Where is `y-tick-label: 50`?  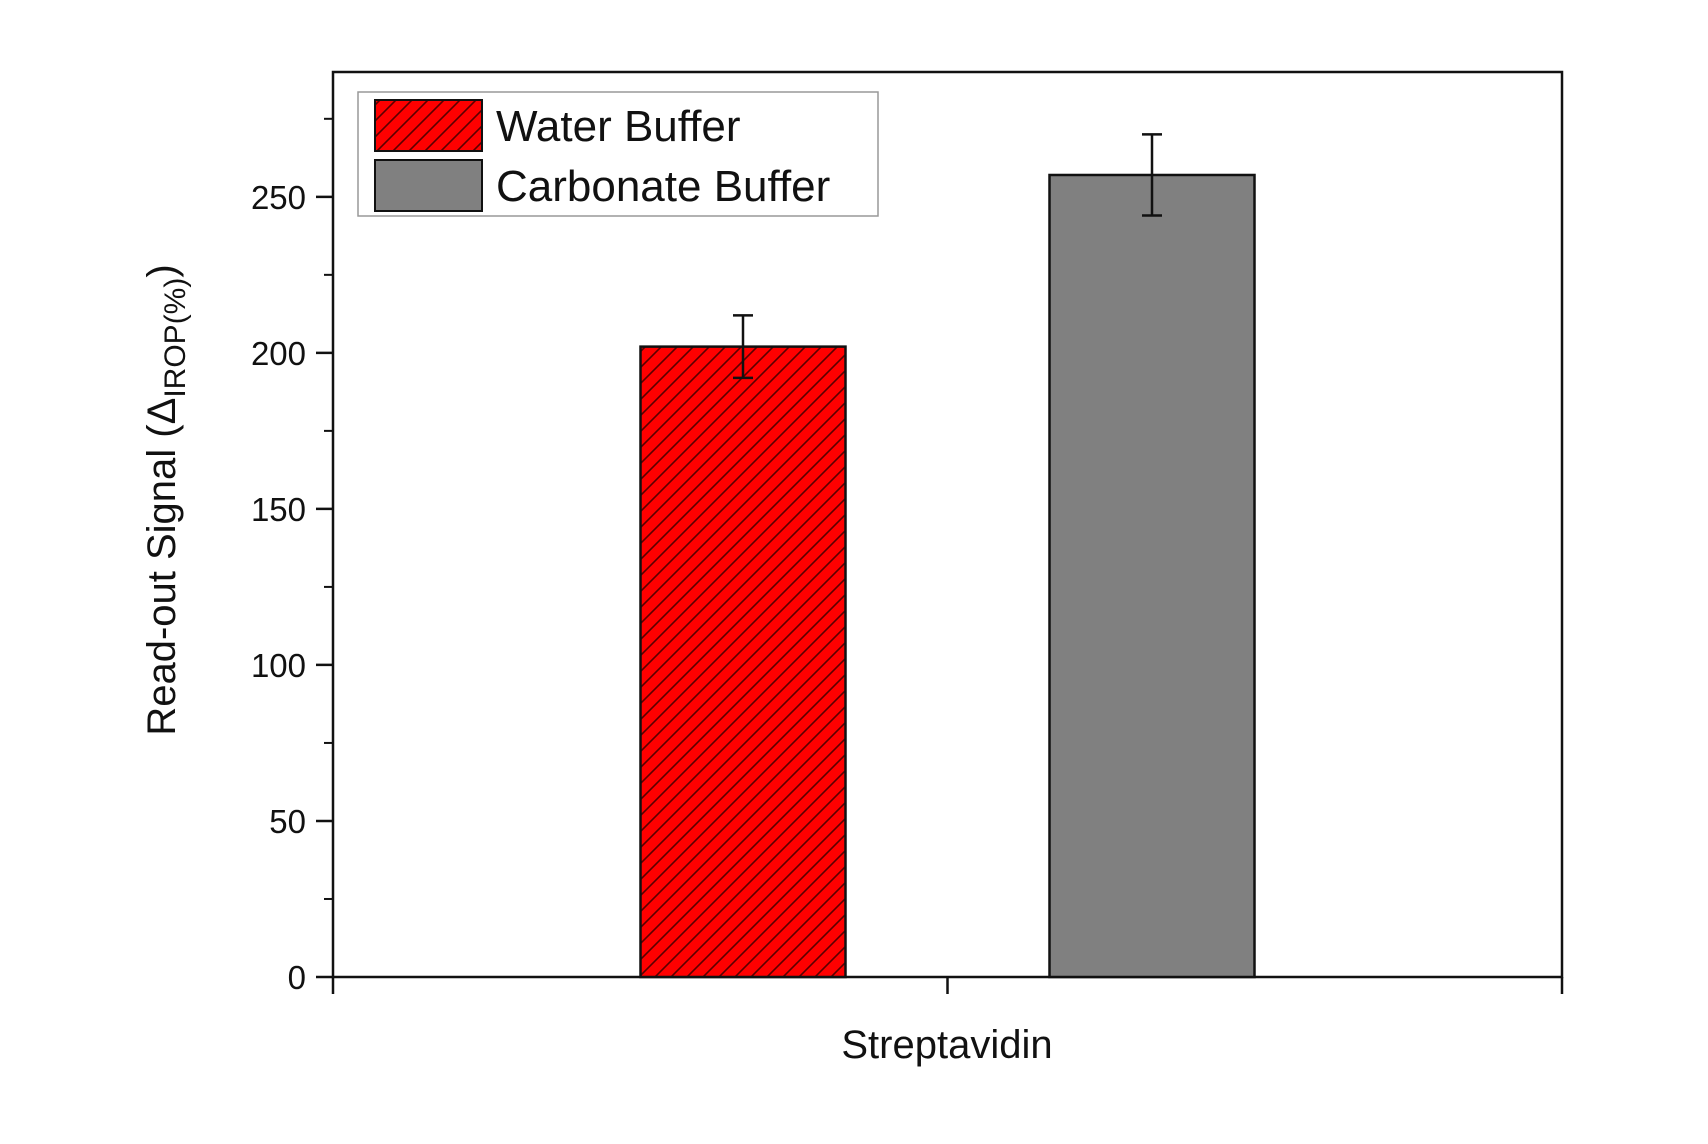 y-tick-label: 50 is located at coordinates (287, 821).